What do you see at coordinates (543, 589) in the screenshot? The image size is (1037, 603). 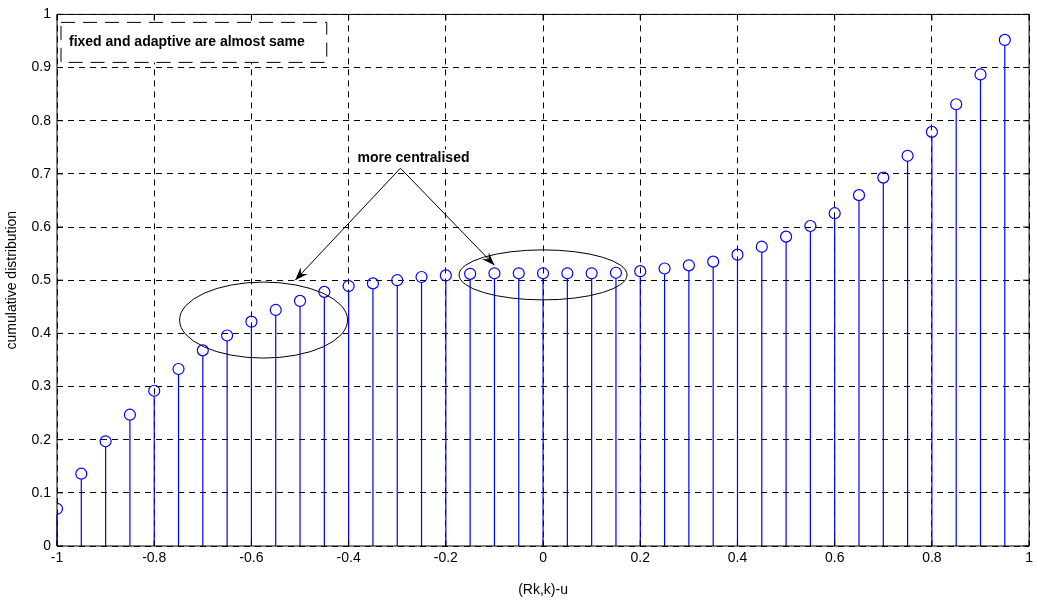 I see `x-axis-title: (Rk,k)-u` at bounding box center [543, 589].